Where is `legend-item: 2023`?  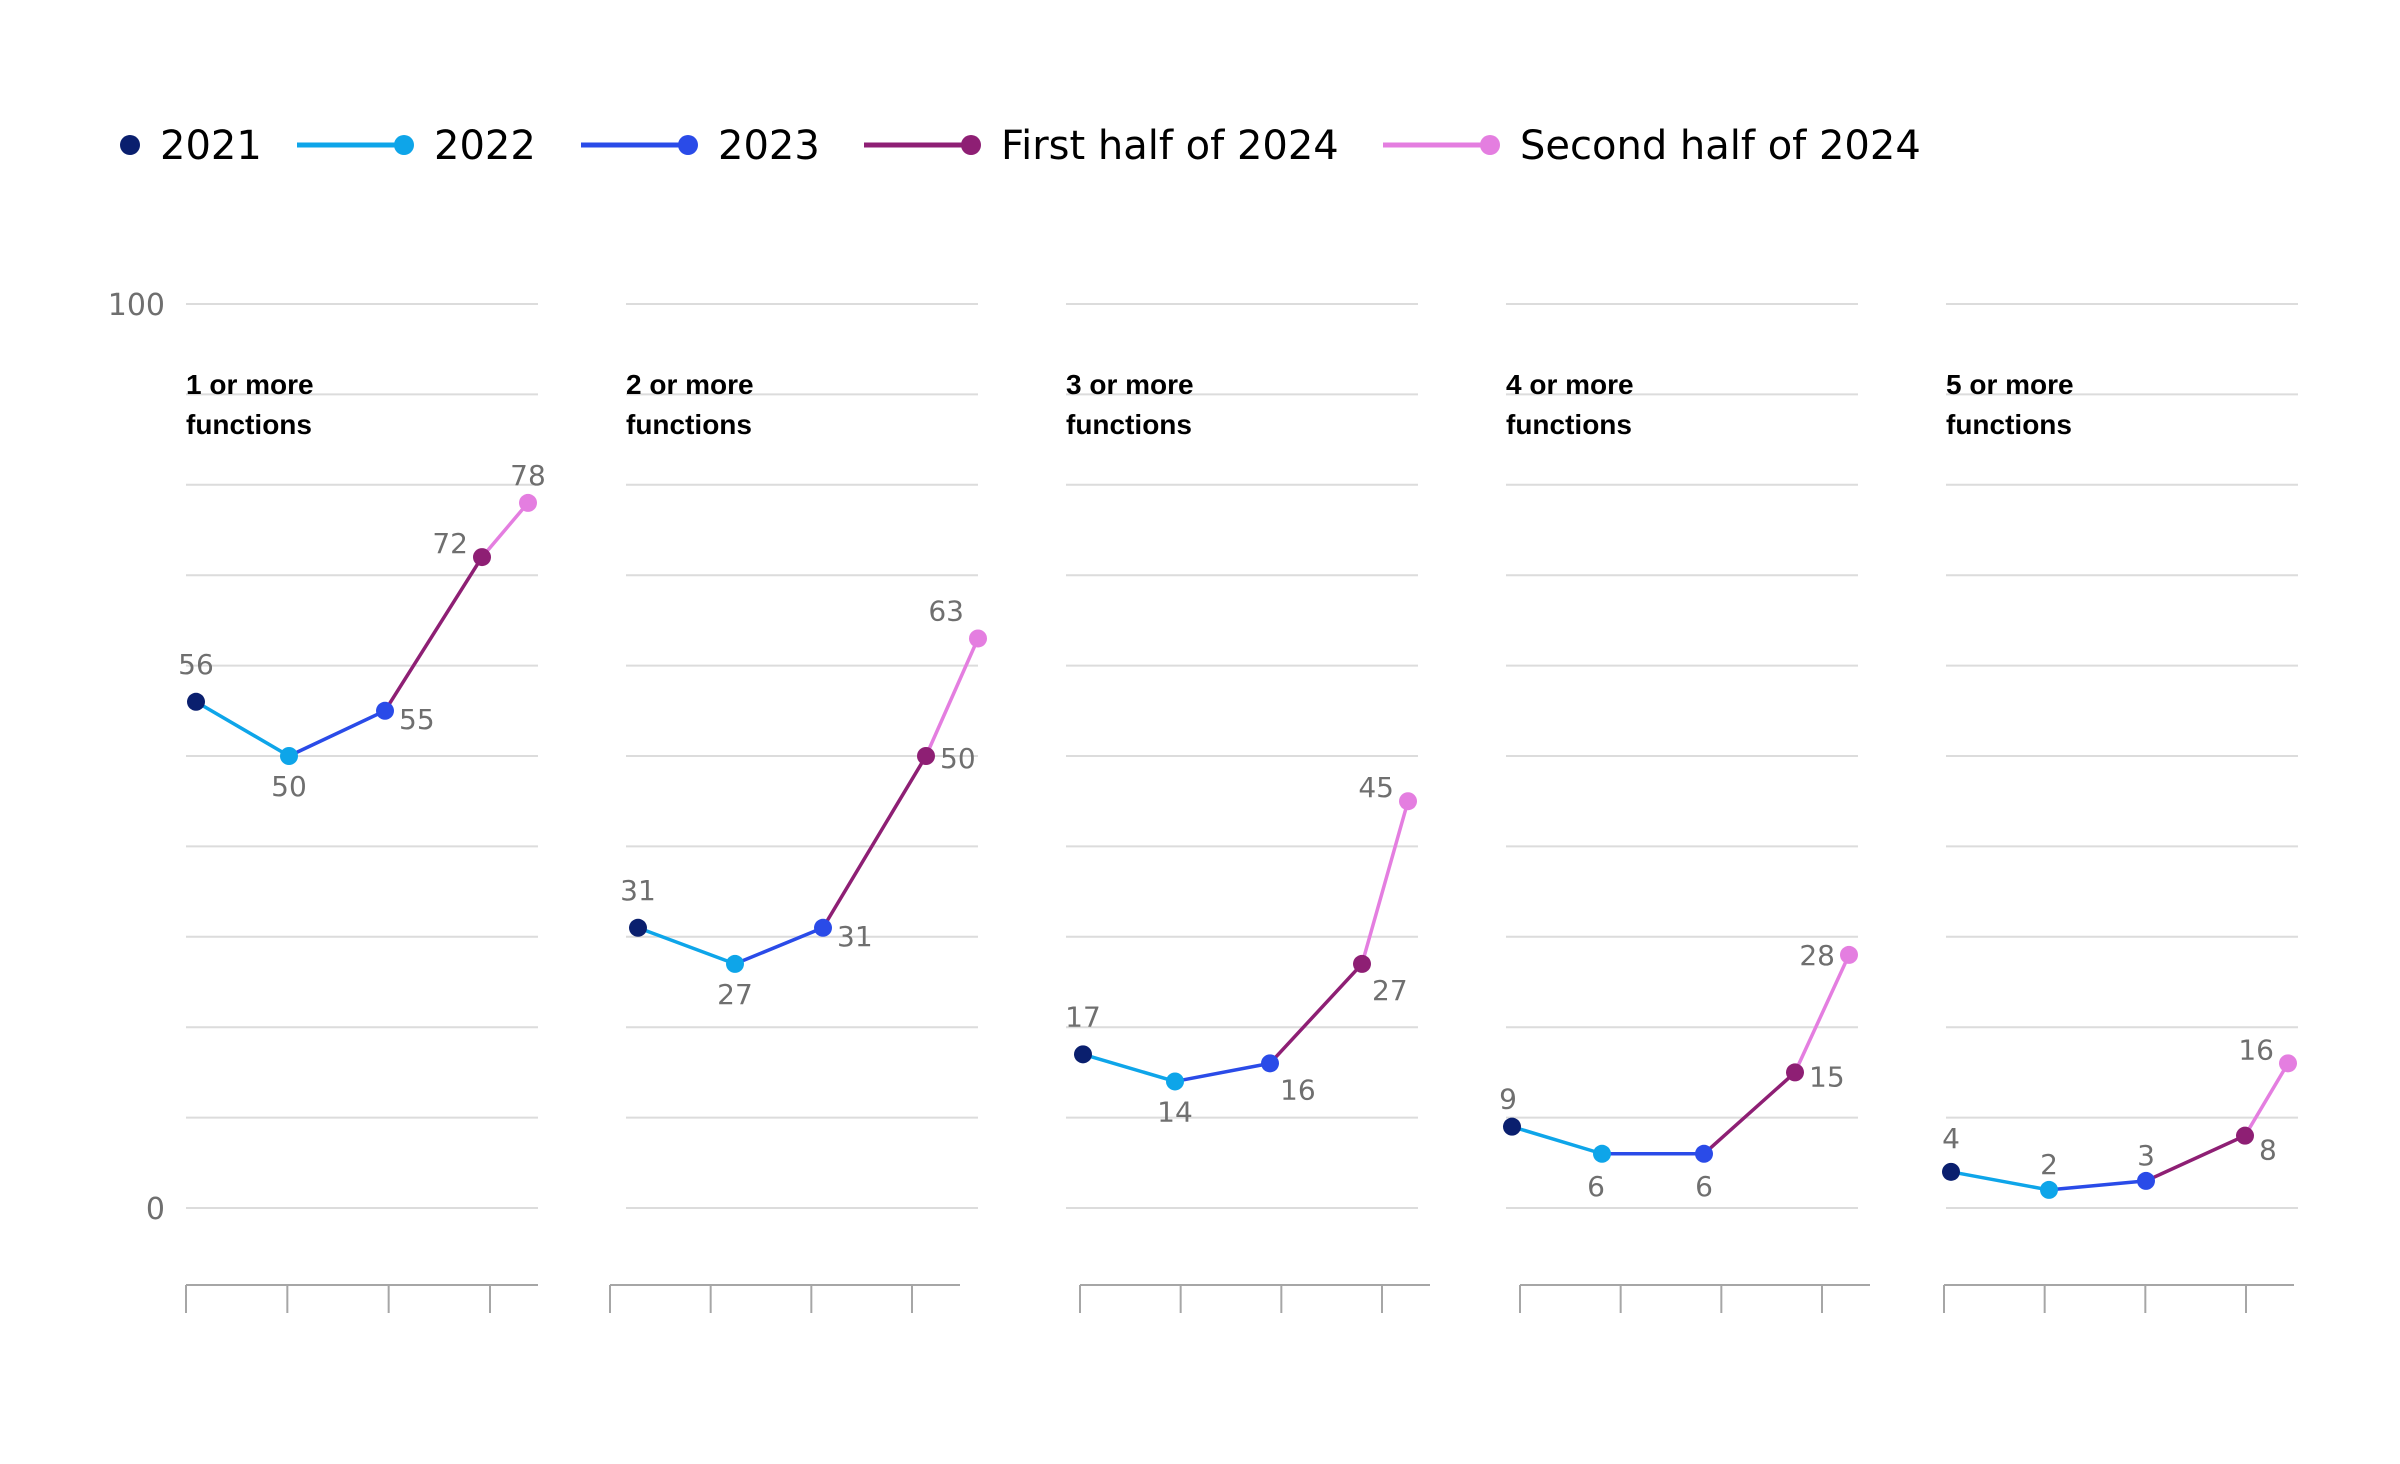
legend-item: 2023 is located at coordinates (700, 146).